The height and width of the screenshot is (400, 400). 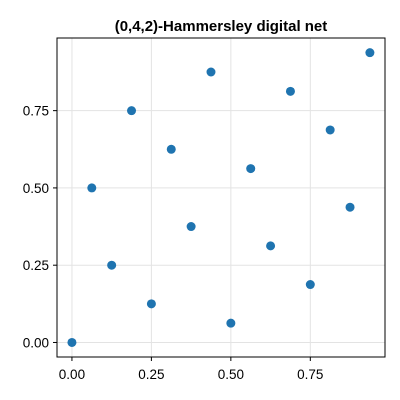 I want to click on chart-title: (0,4,2)-Hammersley digital net, so click(x=221, y=26).